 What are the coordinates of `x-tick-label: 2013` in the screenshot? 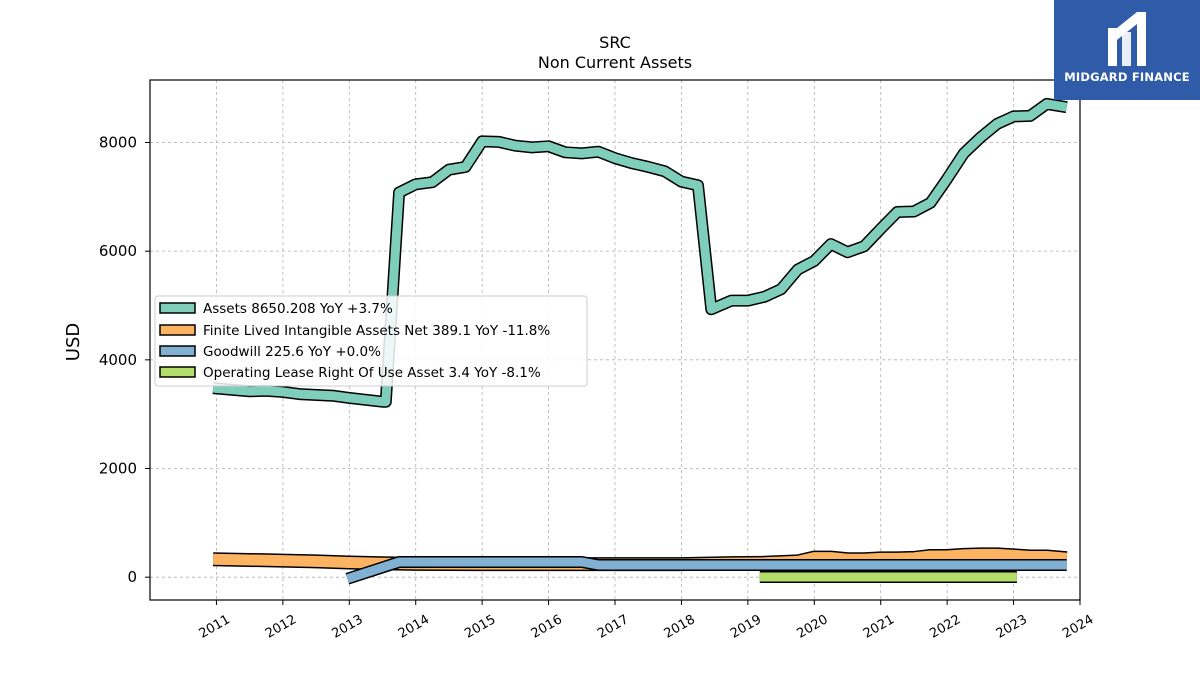 It's located at (347, 627).